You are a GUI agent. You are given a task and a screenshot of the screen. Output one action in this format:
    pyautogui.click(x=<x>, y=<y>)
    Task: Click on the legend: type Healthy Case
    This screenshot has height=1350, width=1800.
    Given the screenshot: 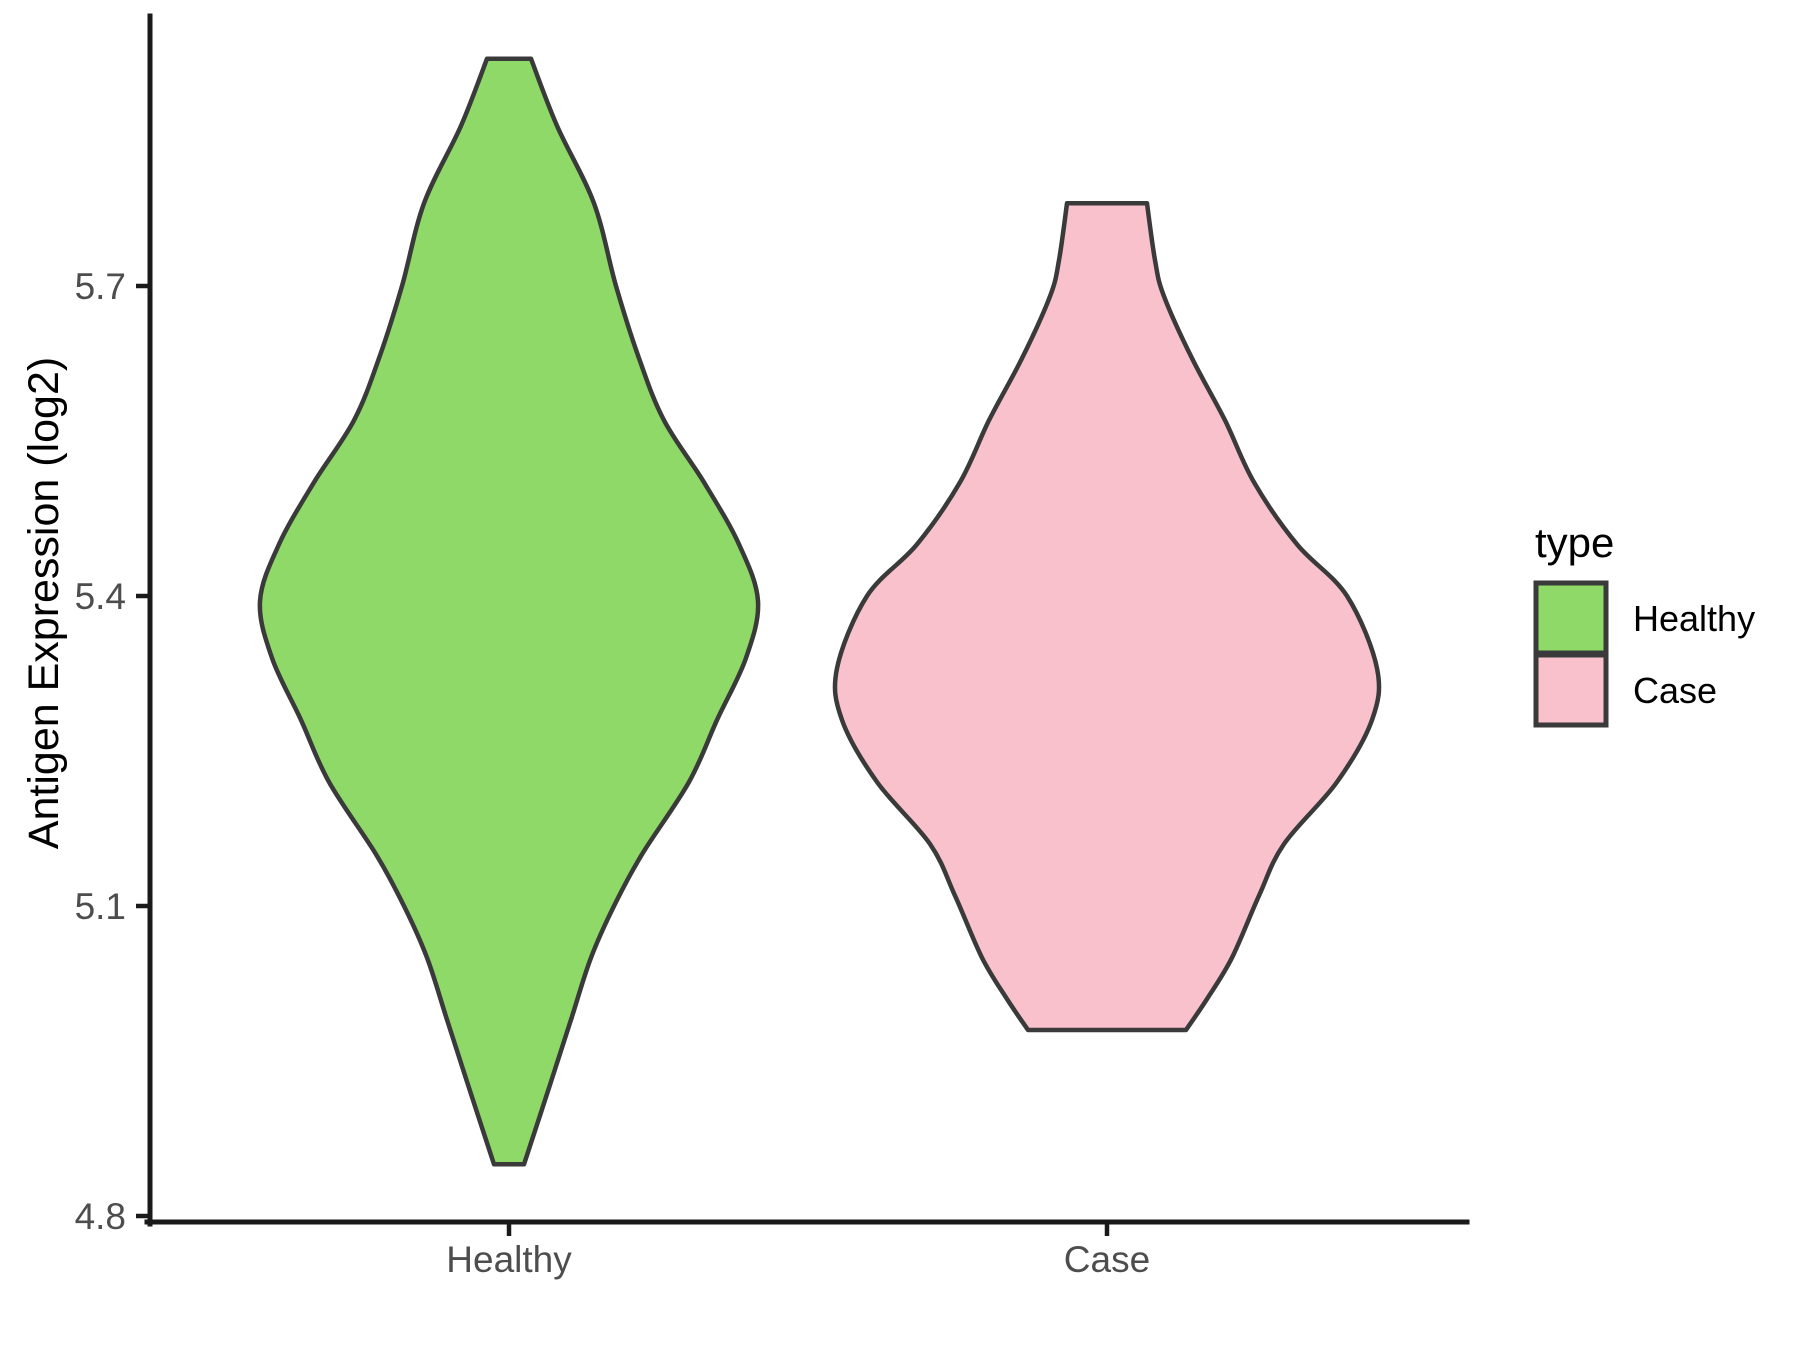 What is the action you would take?
    pyautogui.click(x=1644, y=623)
    